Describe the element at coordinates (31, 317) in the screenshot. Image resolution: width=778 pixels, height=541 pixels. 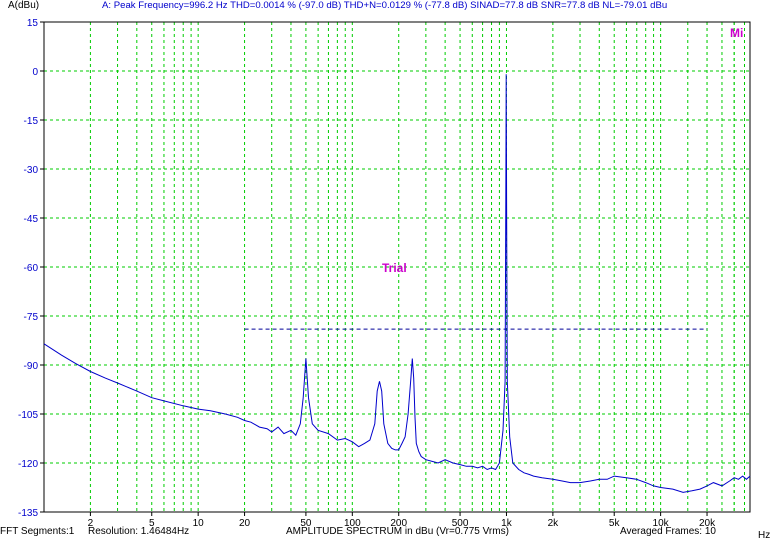
I see `y-tick-label: -75` at that location.